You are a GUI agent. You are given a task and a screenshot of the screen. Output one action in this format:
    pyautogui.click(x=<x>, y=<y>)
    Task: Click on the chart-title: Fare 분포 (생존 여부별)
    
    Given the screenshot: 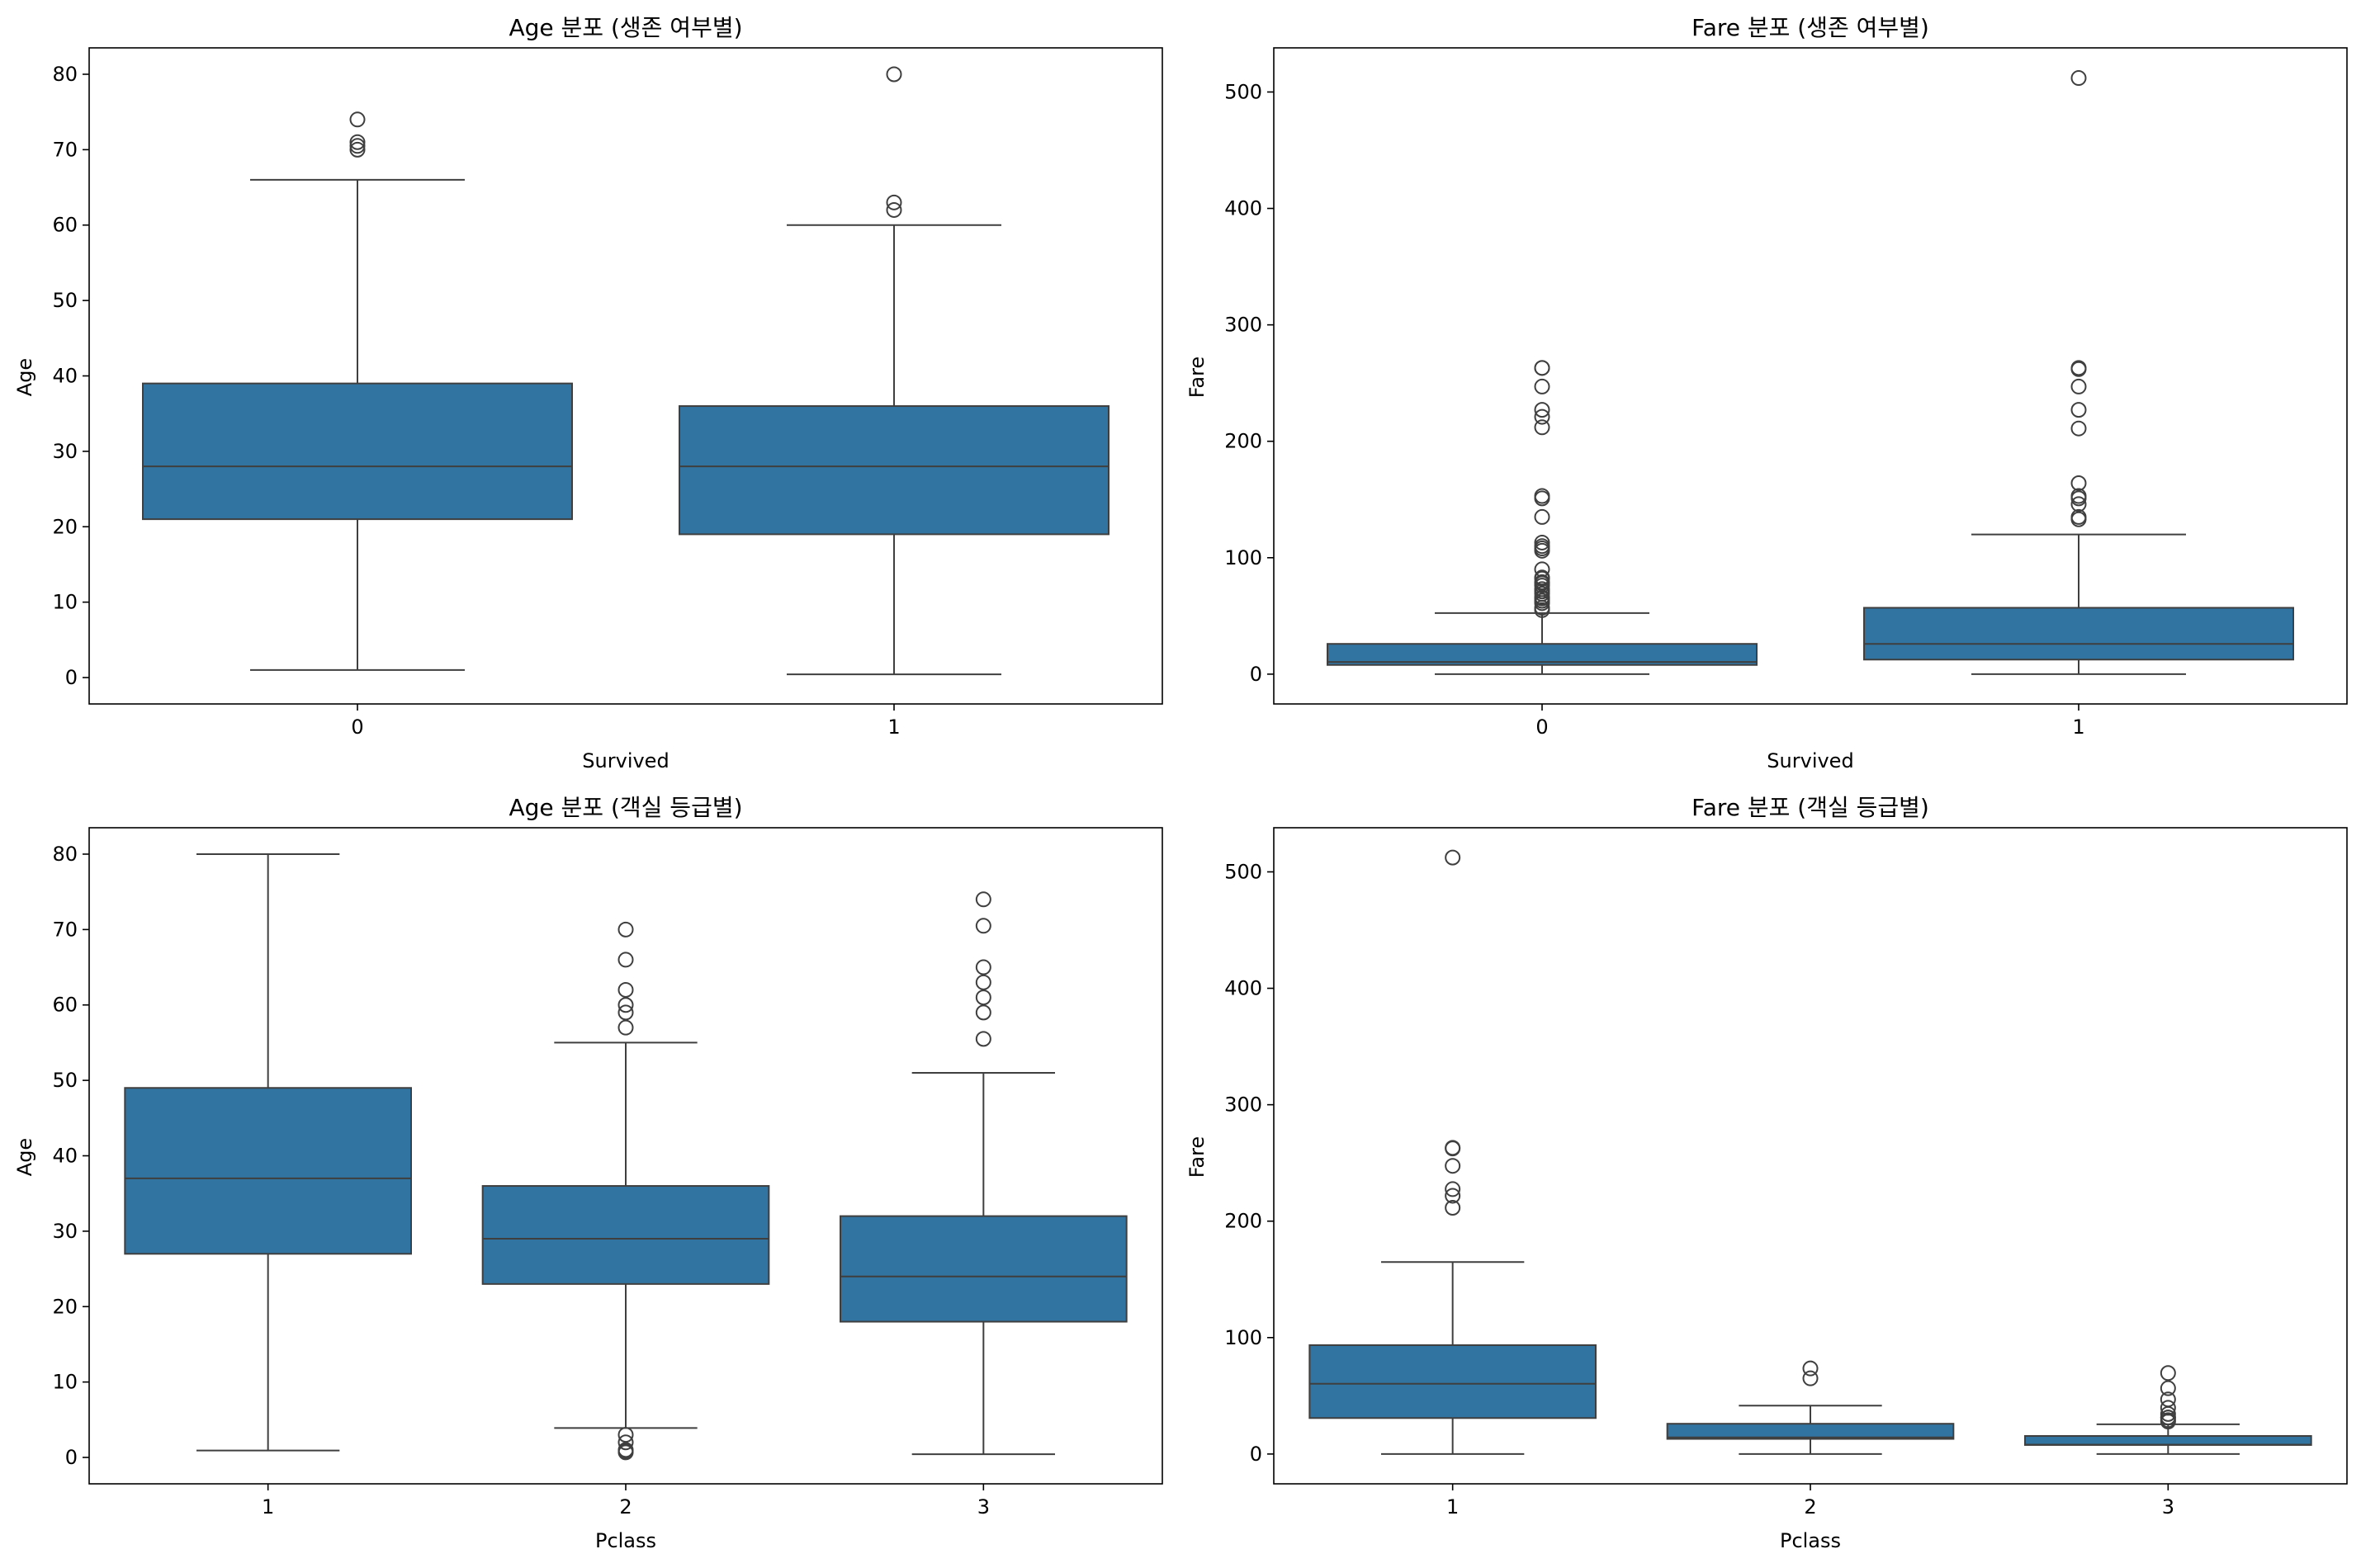 What is the action you would take?
    pyautogui.click(x=1810, y=27)
    